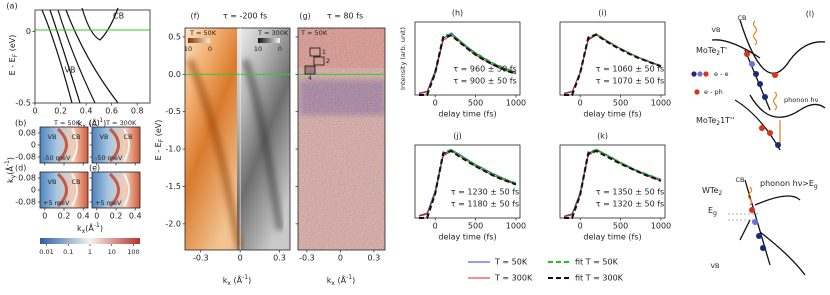 The image size is (830, 295). What do you see at coordinates (10, 170) in the screenshot?
I see `axis-label: ky(Å-1)` at bounding box center [10, 170].